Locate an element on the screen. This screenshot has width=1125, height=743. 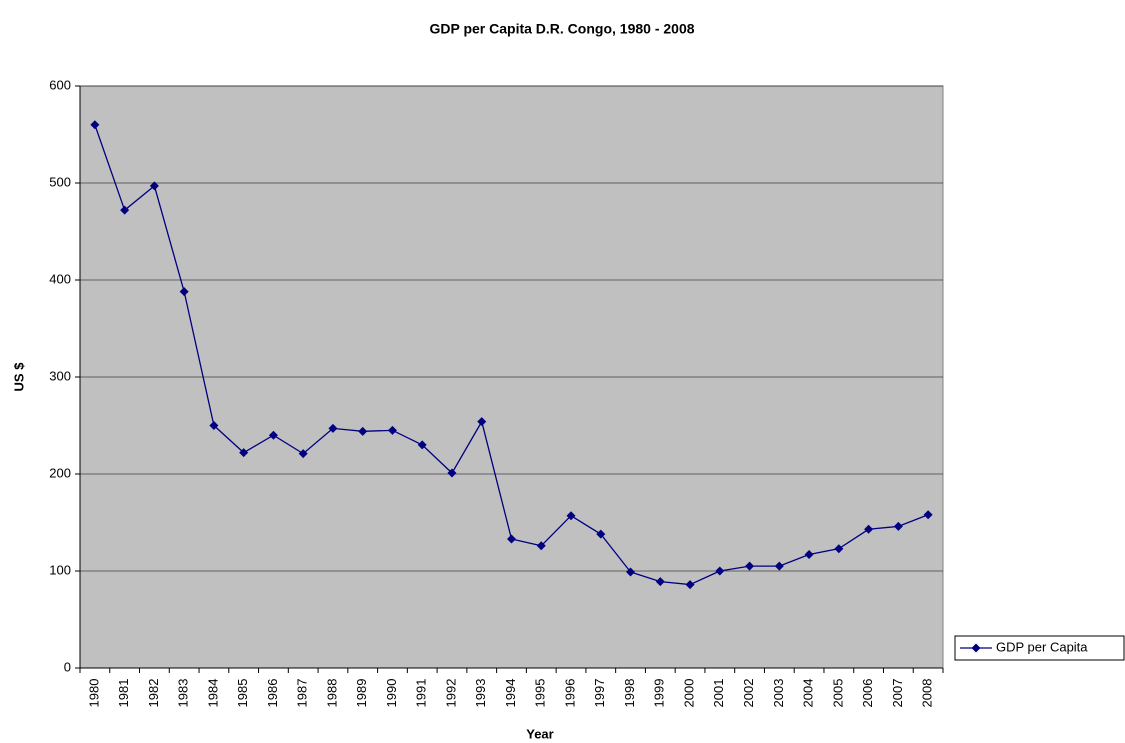
x-tick-label: 2000 is located at coordinates (688, 693).